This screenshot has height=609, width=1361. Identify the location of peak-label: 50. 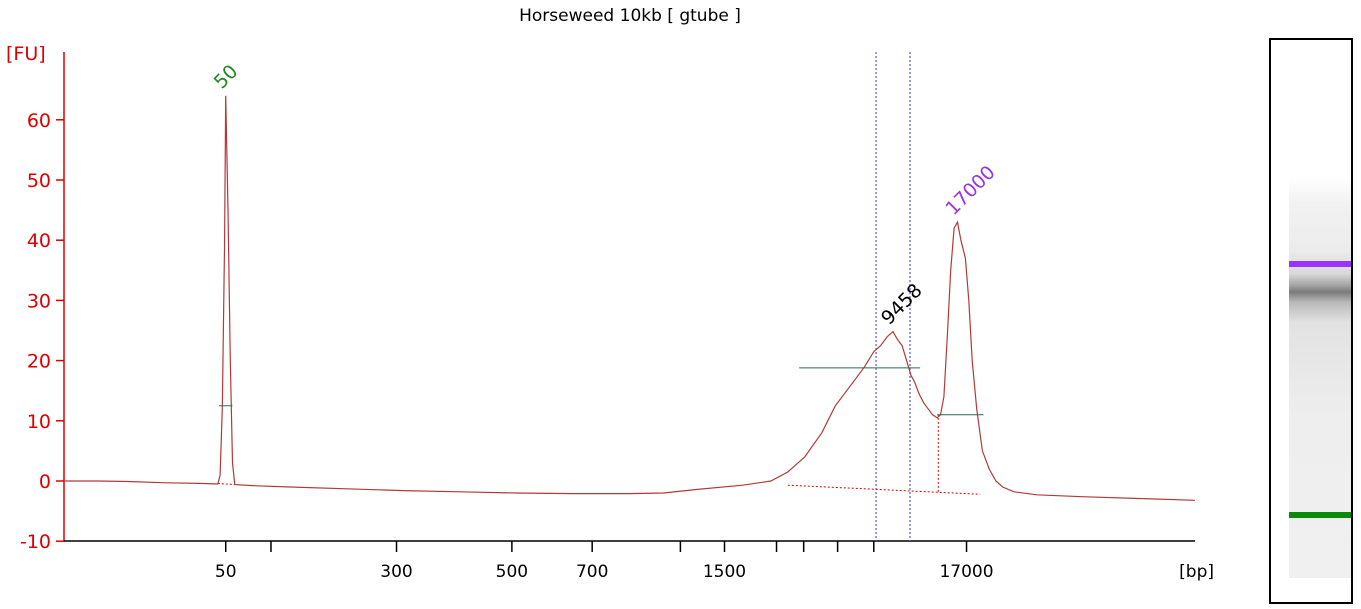
(226, 77).